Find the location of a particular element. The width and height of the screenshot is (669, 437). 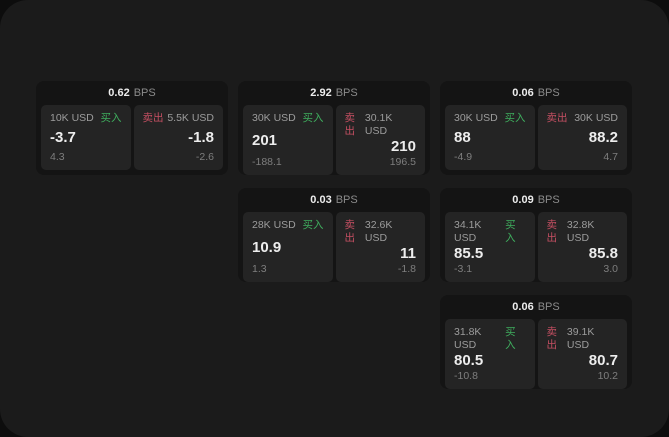

buy-sub-value: 4.3 is located at coordinates (57, 157).